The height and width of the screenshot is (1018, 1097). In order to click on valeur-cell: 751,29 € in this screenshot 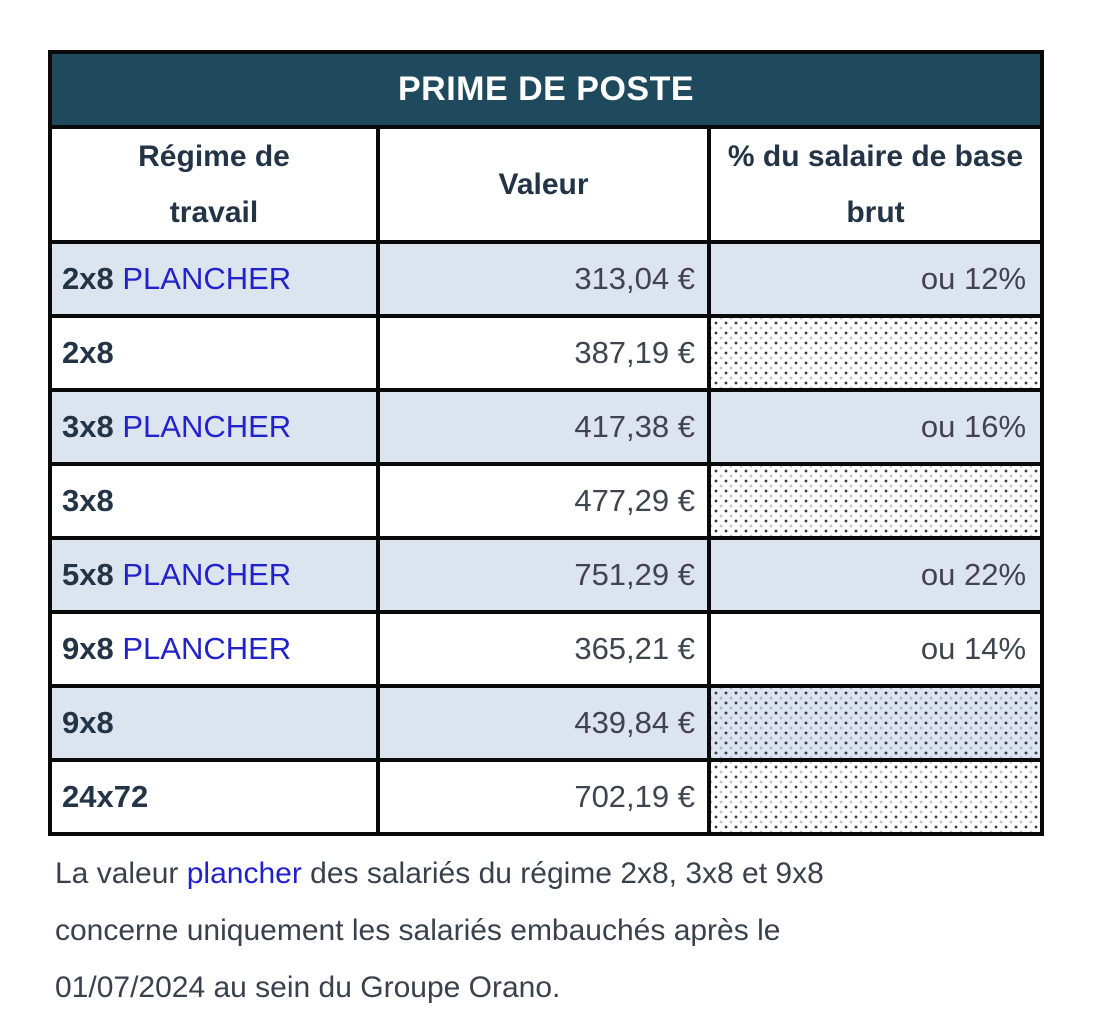, I will do `click(543, 575)`.